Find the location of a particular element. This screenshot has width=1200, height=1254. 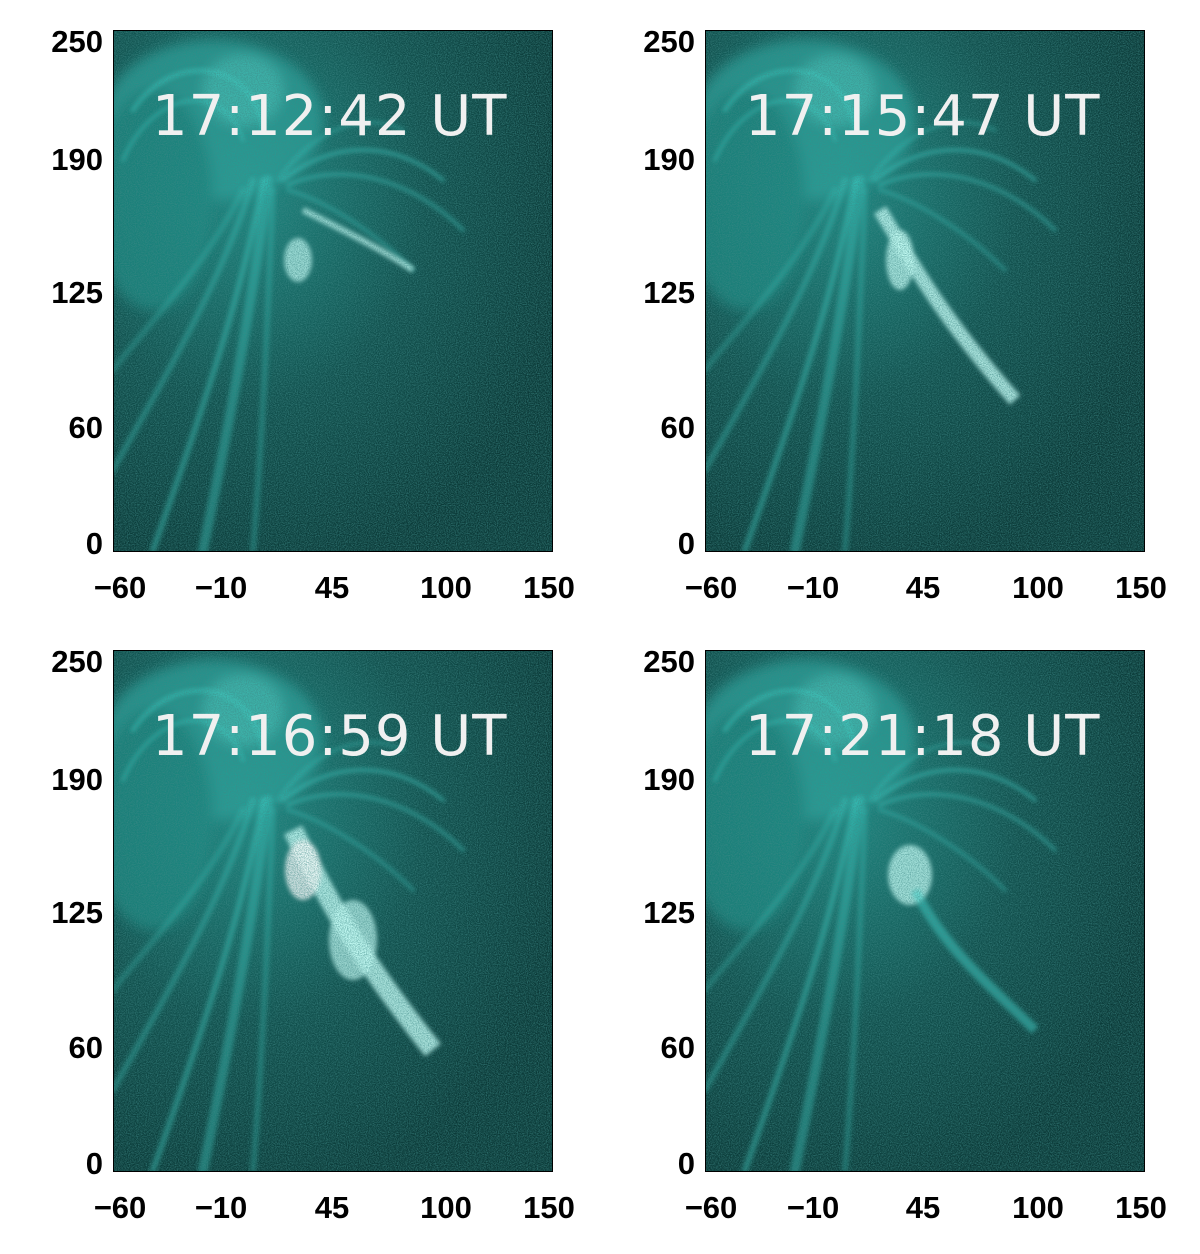

timestamp-label: 17:16:59 UT is located at coordinates (330, 736).